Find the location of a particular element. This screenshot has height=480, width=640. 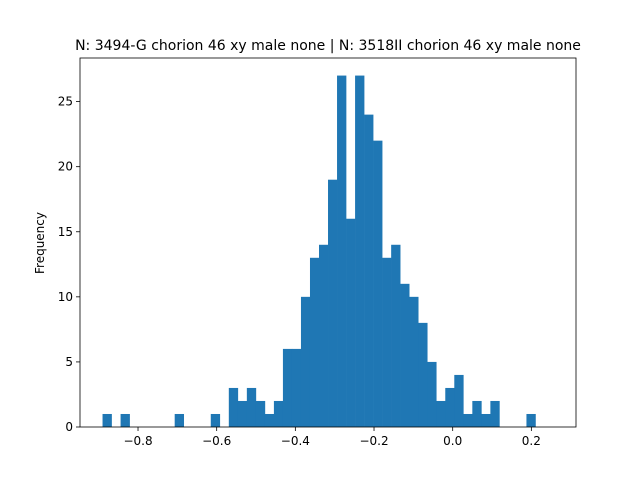

x-tick-label: 0.0 is located at coordinates (452, 441).